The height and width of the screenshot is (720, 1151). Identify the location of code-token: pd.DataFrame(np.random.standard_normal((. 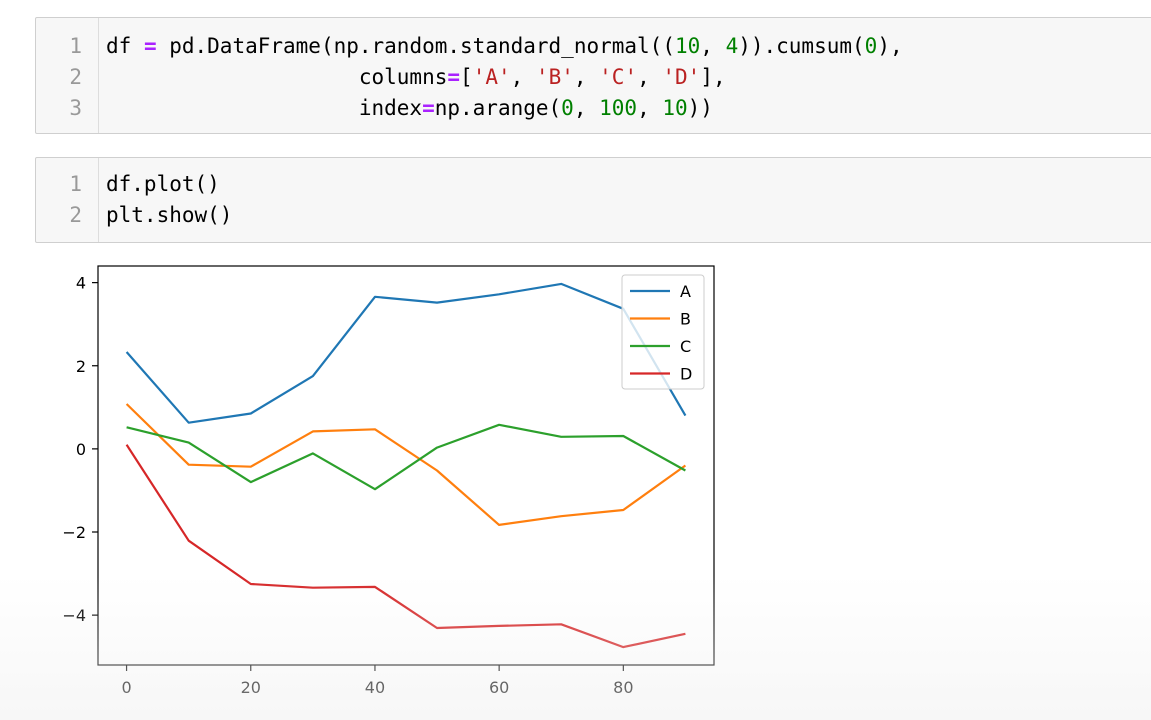
(415, 46).